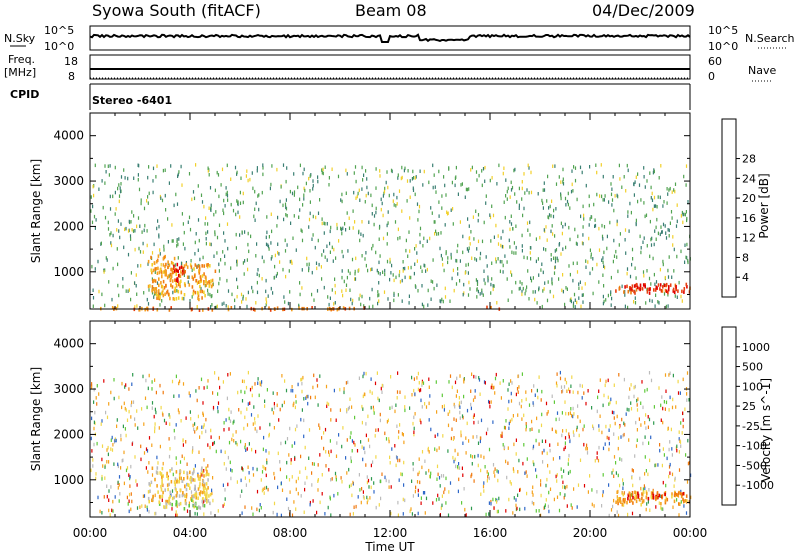 This screenshot has height=554, width=800. What do you see at coordinates (690, 533) in the screenshot?
I see `time-tick-label: 00:00` at bounding box center [690, 533].